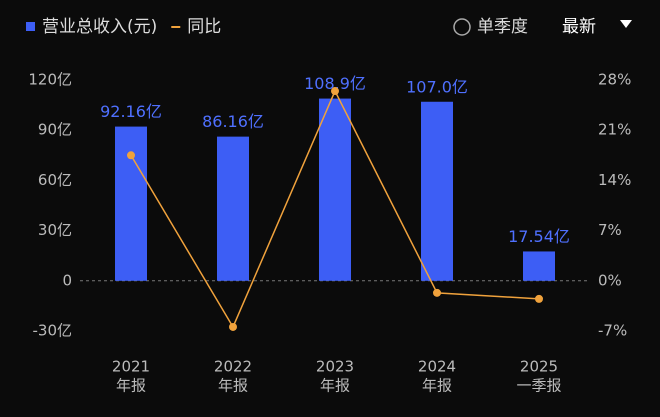 The height and width of the screenshot is (417, 660). I want to click on y2-tick-label: 14%, so click(614, 180).